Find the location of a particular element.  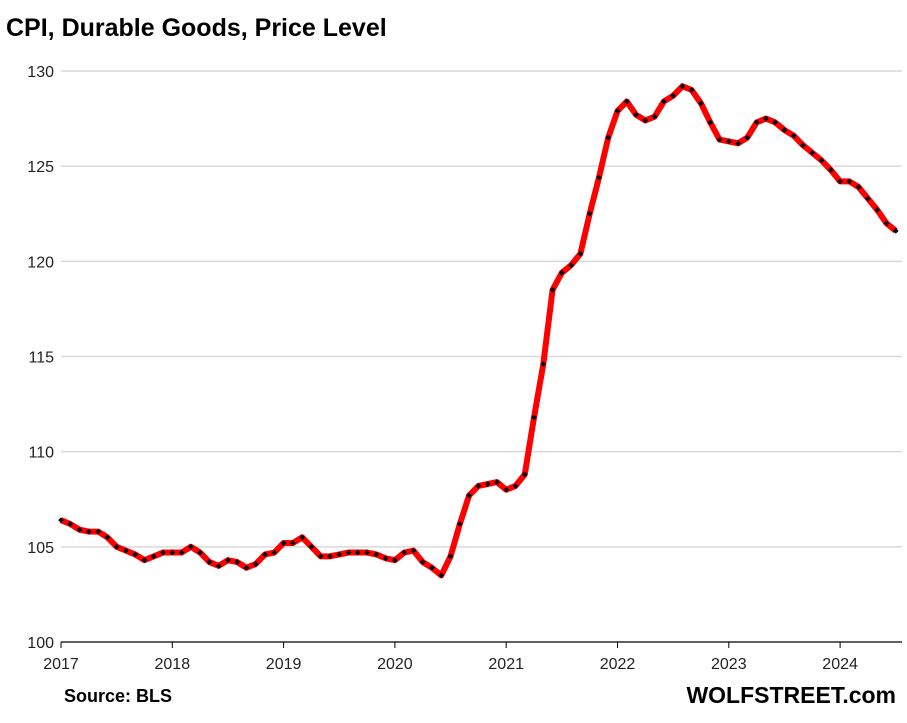

y-axis-ticks: 100 105 110 115 120 125 130 is located at coordinates (40, 358).